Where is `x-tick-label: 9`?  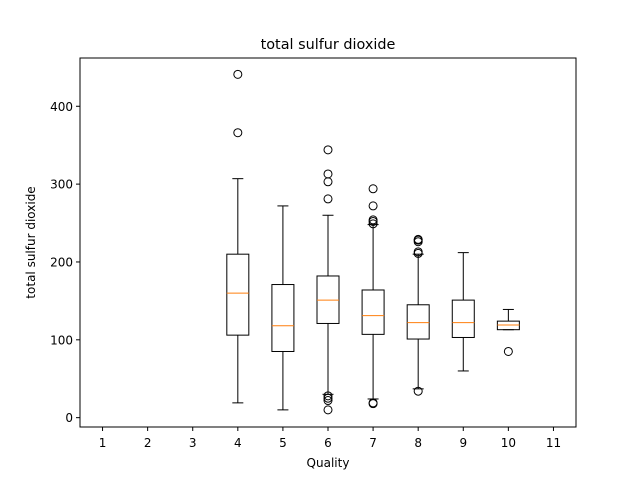
x-tick-label: 9 is located at coordinates (463, 443).